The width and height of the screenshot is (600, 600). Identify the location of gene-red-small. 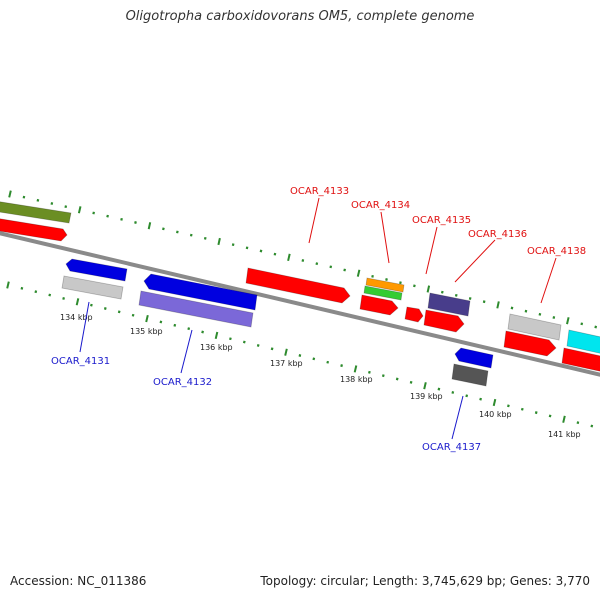
(414, 314).